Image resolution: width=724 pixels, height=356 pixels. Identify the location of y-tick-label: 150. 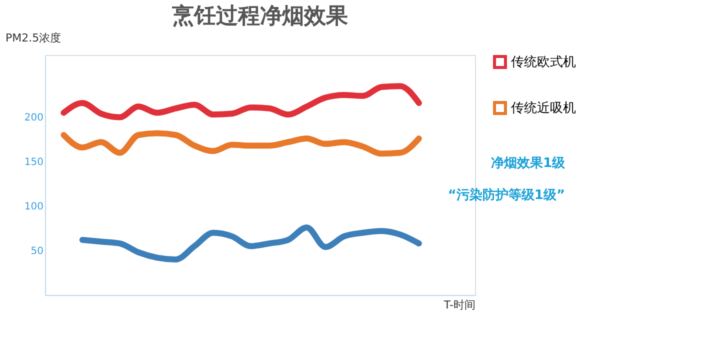
(34, 162).